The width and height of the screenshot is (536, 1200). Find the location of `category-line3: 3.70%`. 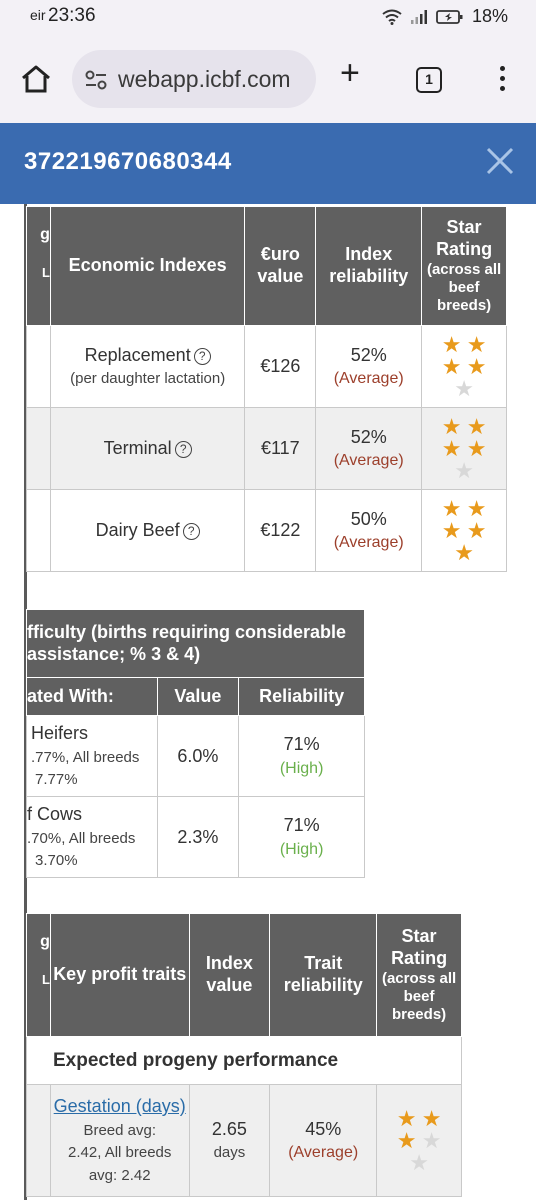

category-line3: 3.70% is located at coordinates (56, 861).